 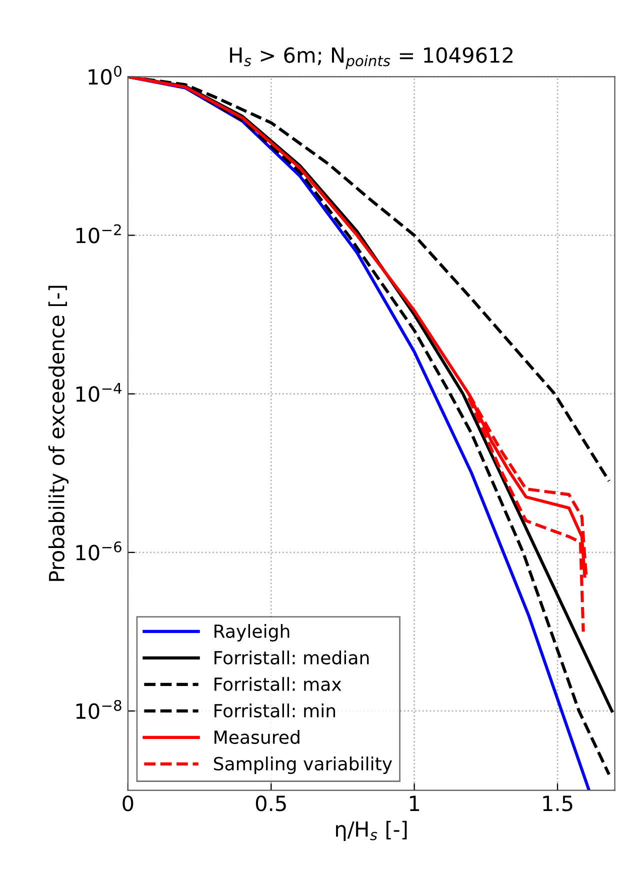 What do you see at coordinates (99, 550) in the screenshot?
I see `y-tick-label: 10$^{−6}$` at bounding box center [99, 550].